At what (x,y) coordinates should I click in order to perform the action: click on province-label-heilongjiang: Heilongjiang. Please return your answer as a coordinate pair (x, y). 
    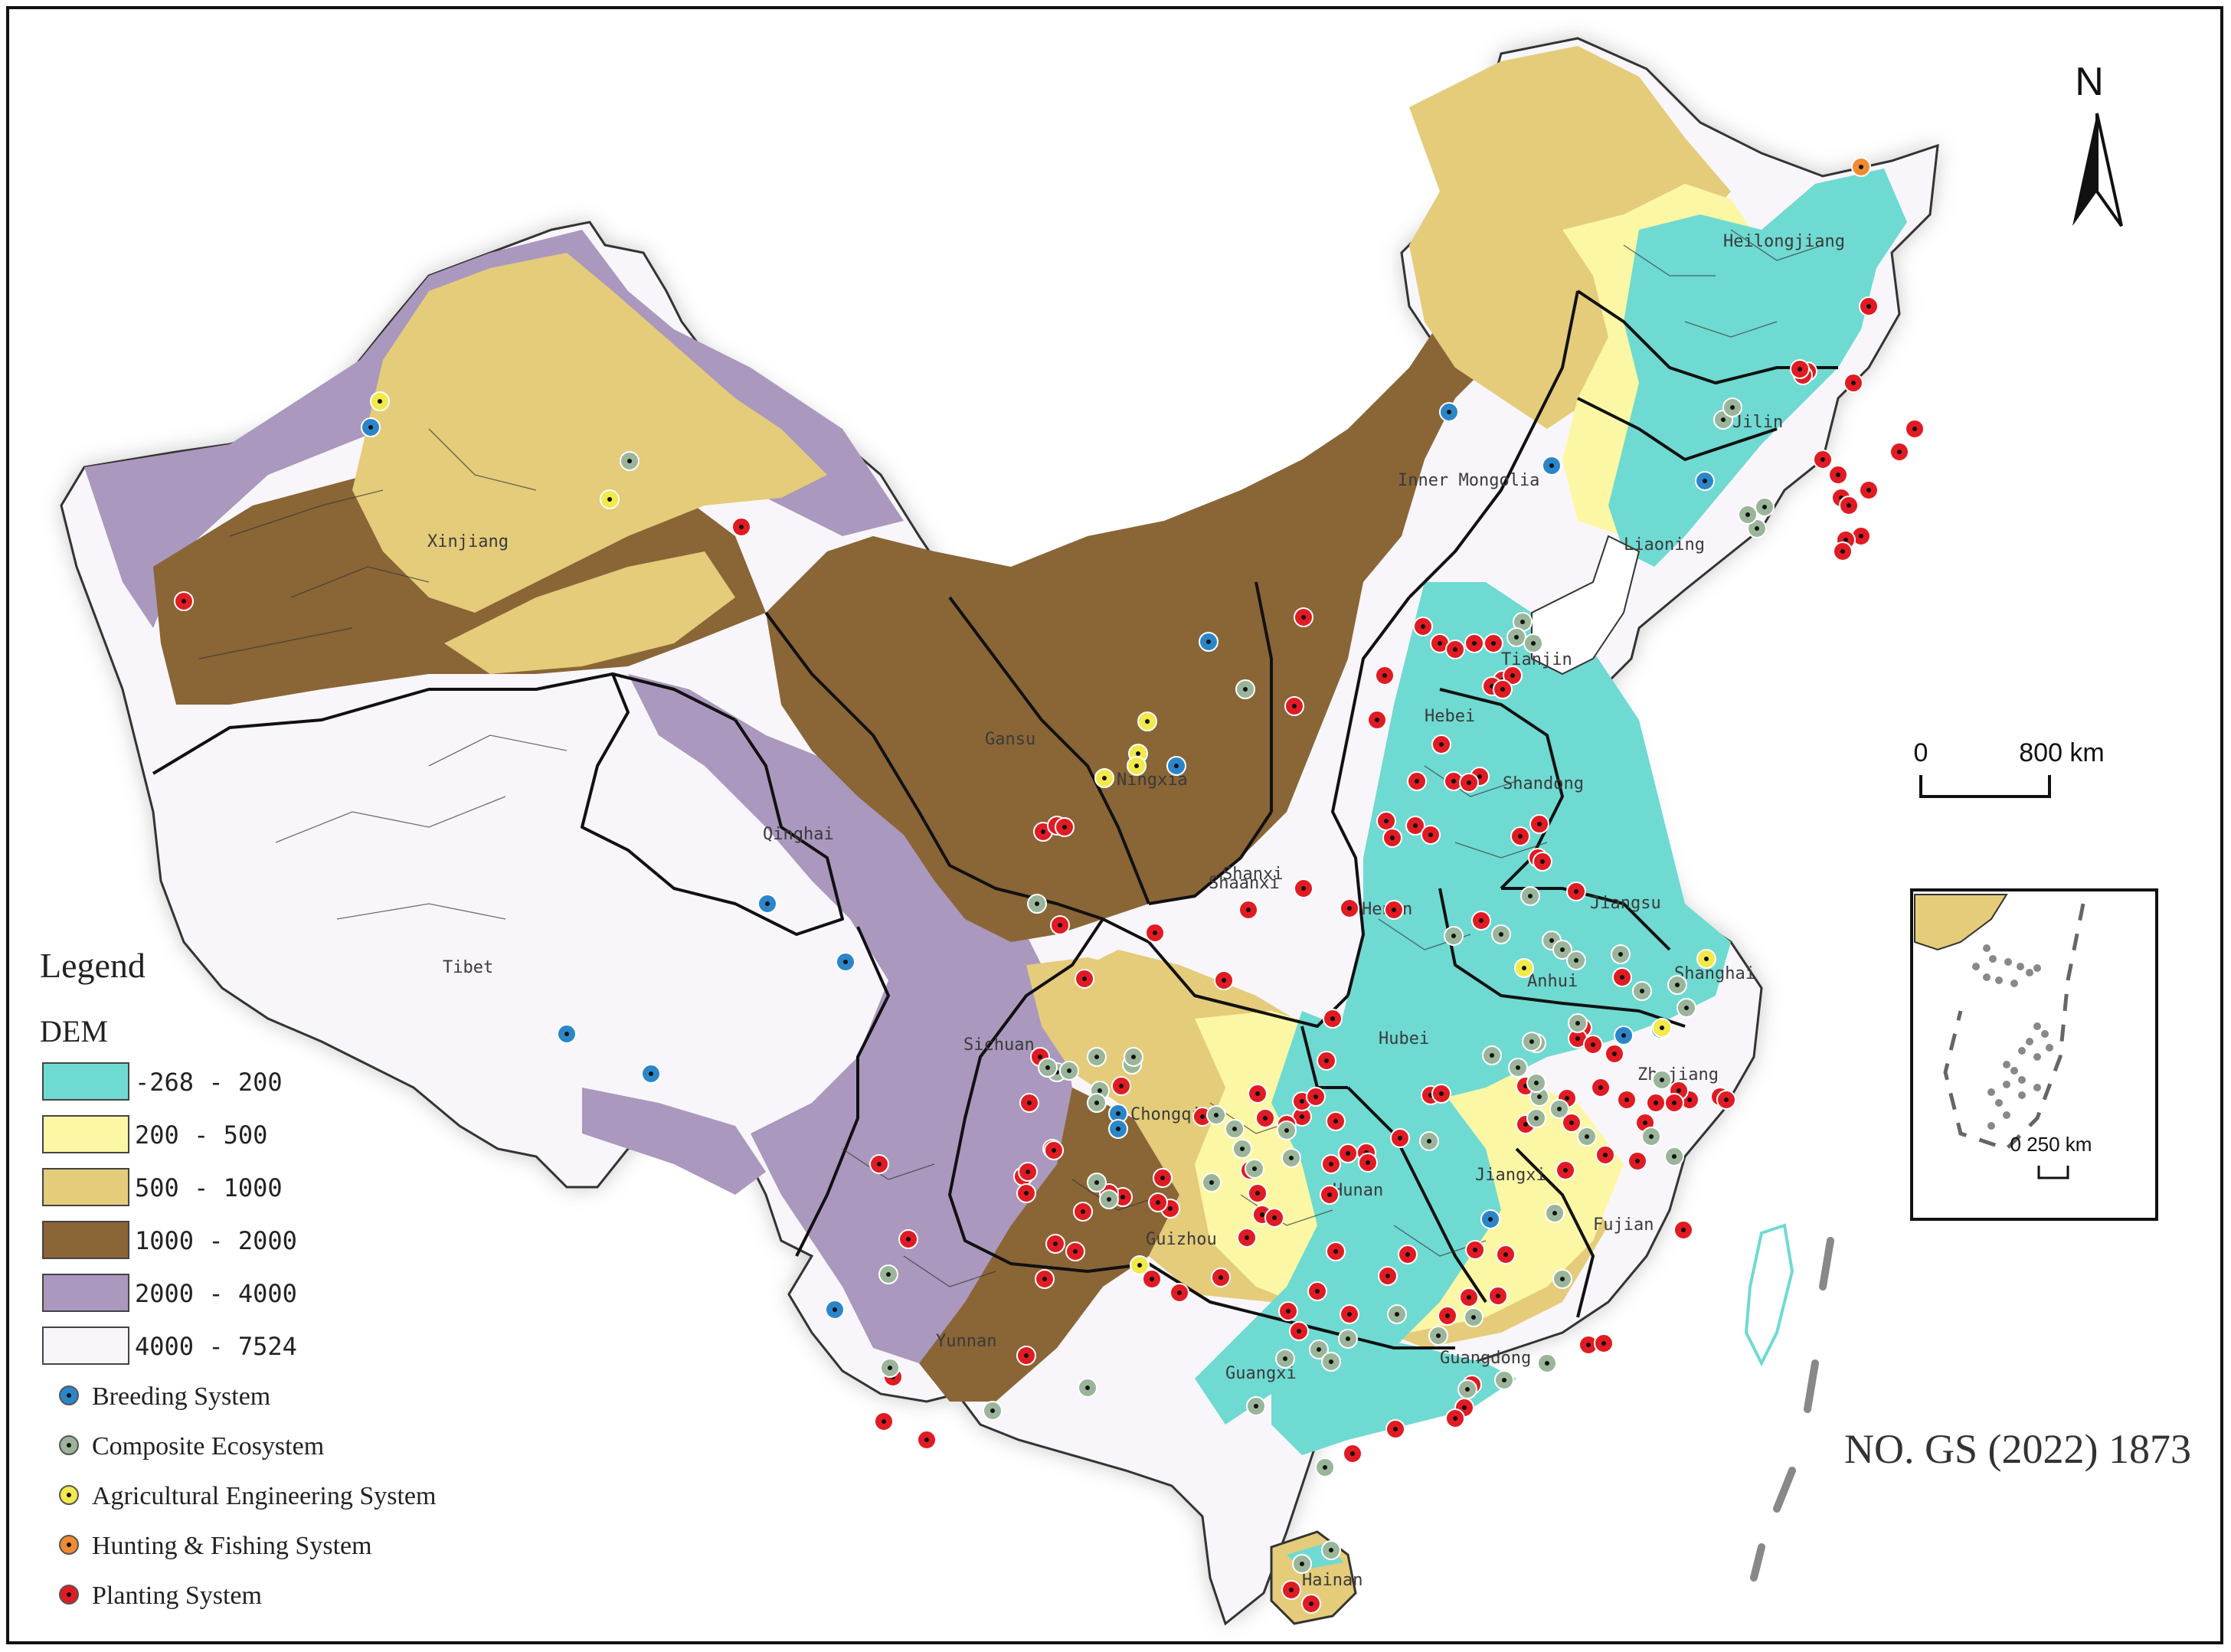
    Looking at the image, I should click on (1784, 241).